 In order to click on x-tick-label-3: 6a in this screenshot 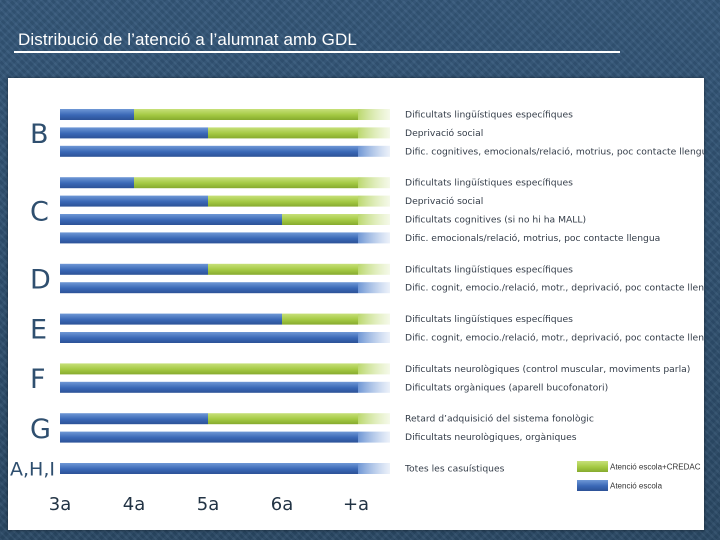, I will do `click(282, 504)`.